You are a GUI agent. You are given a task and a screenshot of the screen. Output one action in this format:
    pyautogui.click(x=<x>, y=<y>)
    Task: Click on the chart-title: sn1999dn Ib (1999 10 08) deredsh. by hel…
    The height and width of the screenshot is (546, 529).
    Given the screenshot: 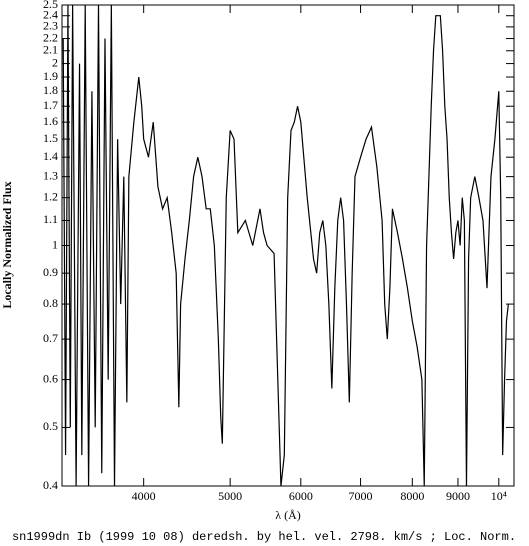 What is the action you would take?
    pyautogui.click(x=264, y=537)
    